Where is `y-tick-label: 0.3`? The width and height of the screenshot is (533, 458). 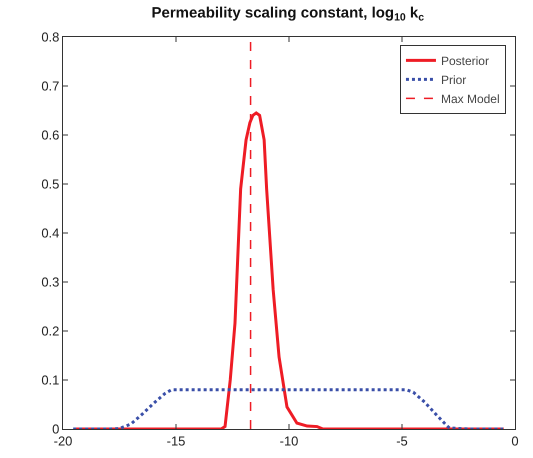 y-tick-label: 0.3 is located at coordinates (50, 282).